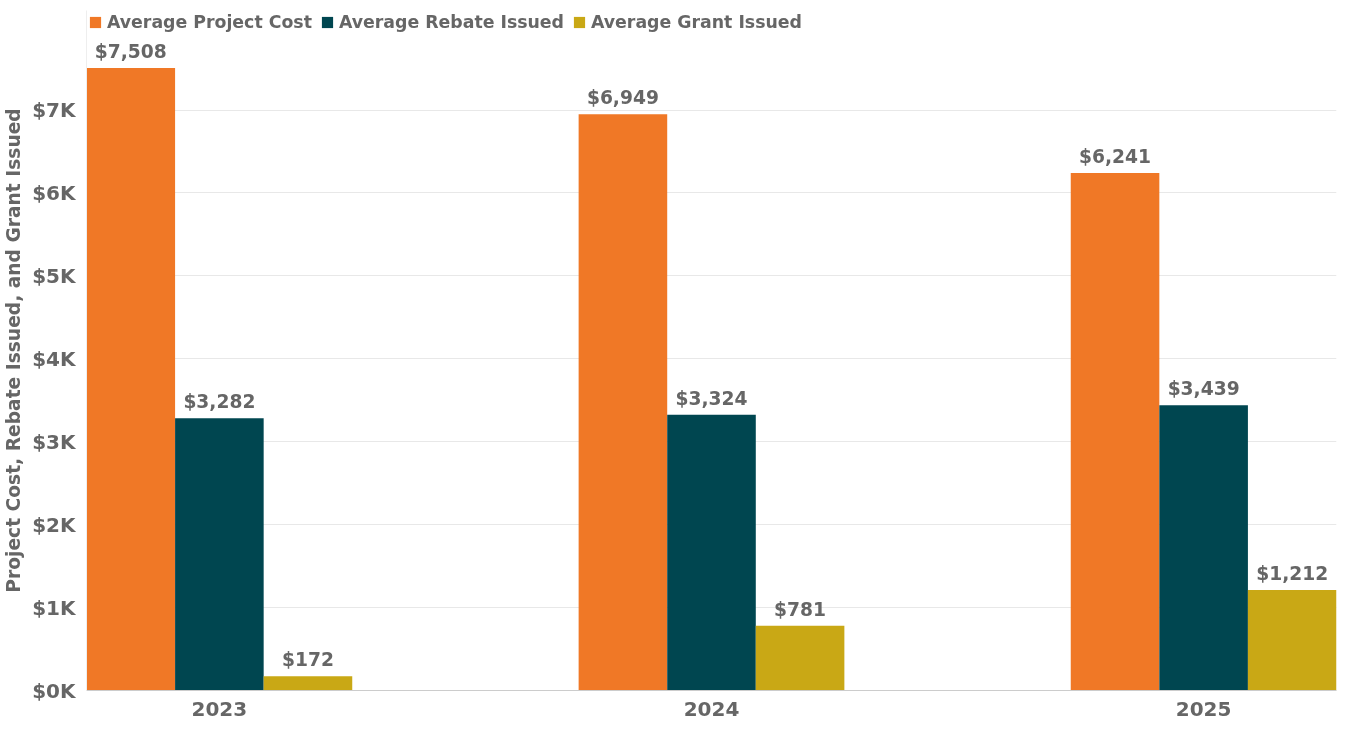  Describe the element at coordinates (622, 98) in the screenshot. I see `data-label: $6,949` at that location.